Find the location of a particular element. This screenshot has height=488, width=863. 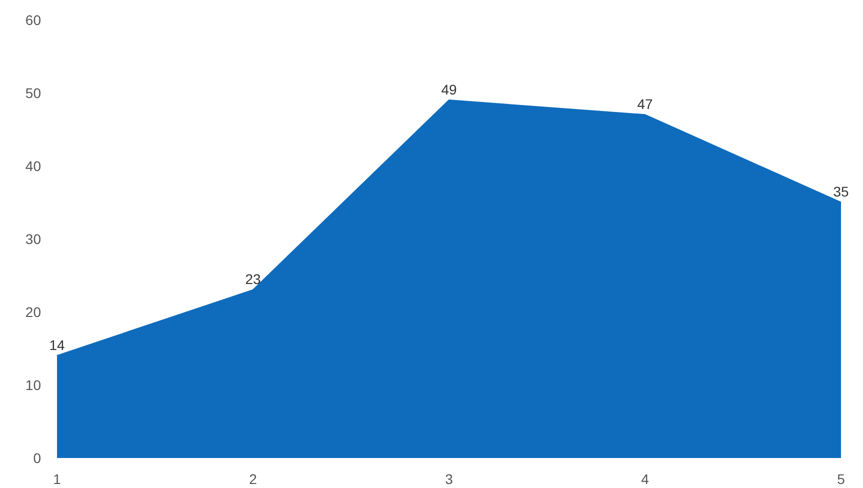

data-label: 47 is located at coordinates (645, 104).